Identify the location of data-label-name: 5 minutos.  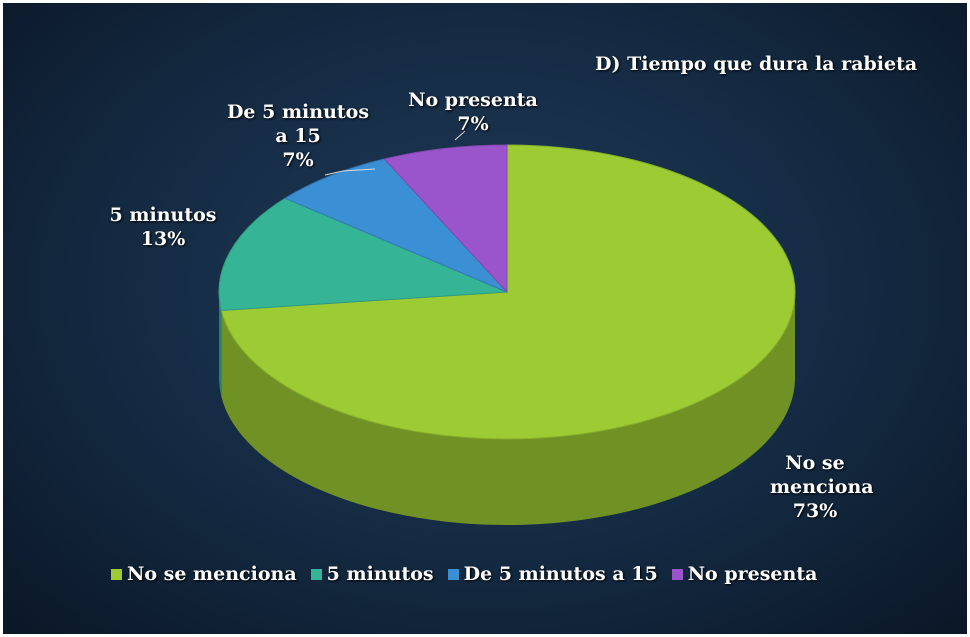
(163, 215).